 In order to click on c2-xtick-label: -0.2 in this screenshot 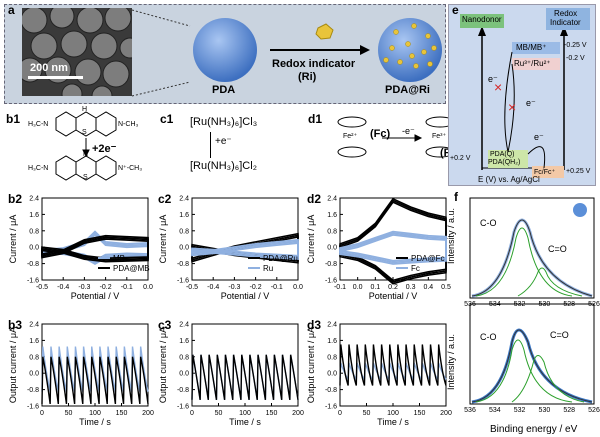, I will do `click(256, 287)`.